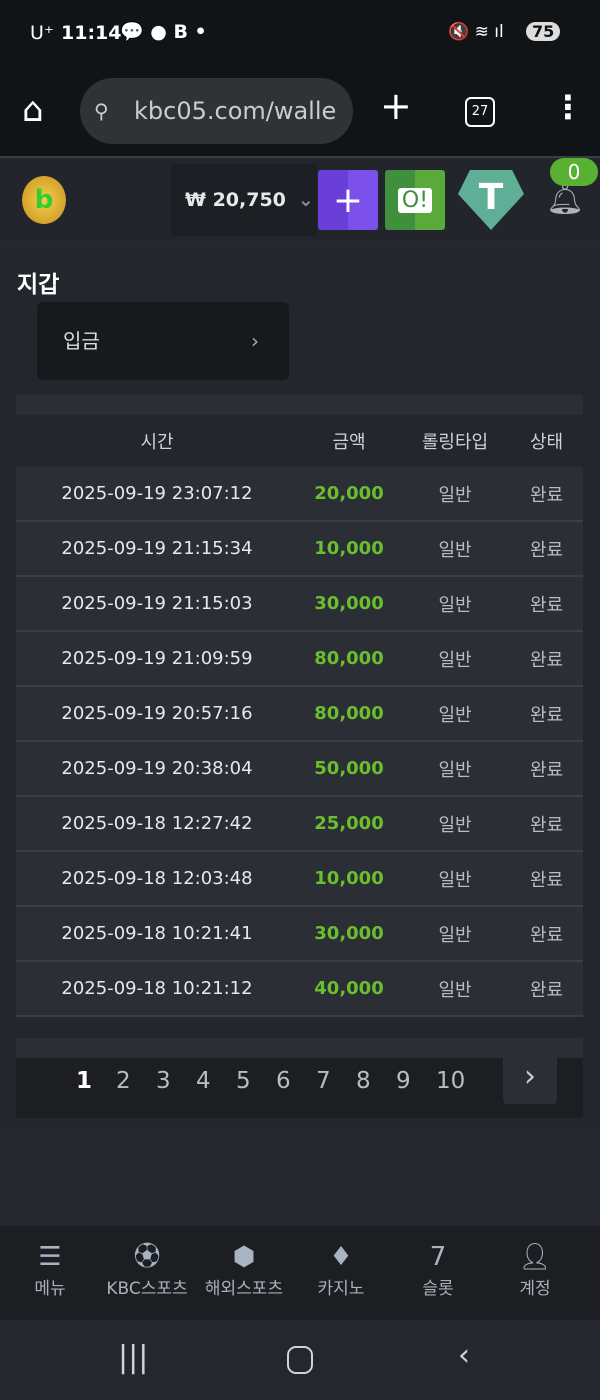 This screenshot has height=1400, width=600. What do you see at coordinates (157, 442) in the screenshot?
I see `header-time: 시간` at bounding box center [157, 442].